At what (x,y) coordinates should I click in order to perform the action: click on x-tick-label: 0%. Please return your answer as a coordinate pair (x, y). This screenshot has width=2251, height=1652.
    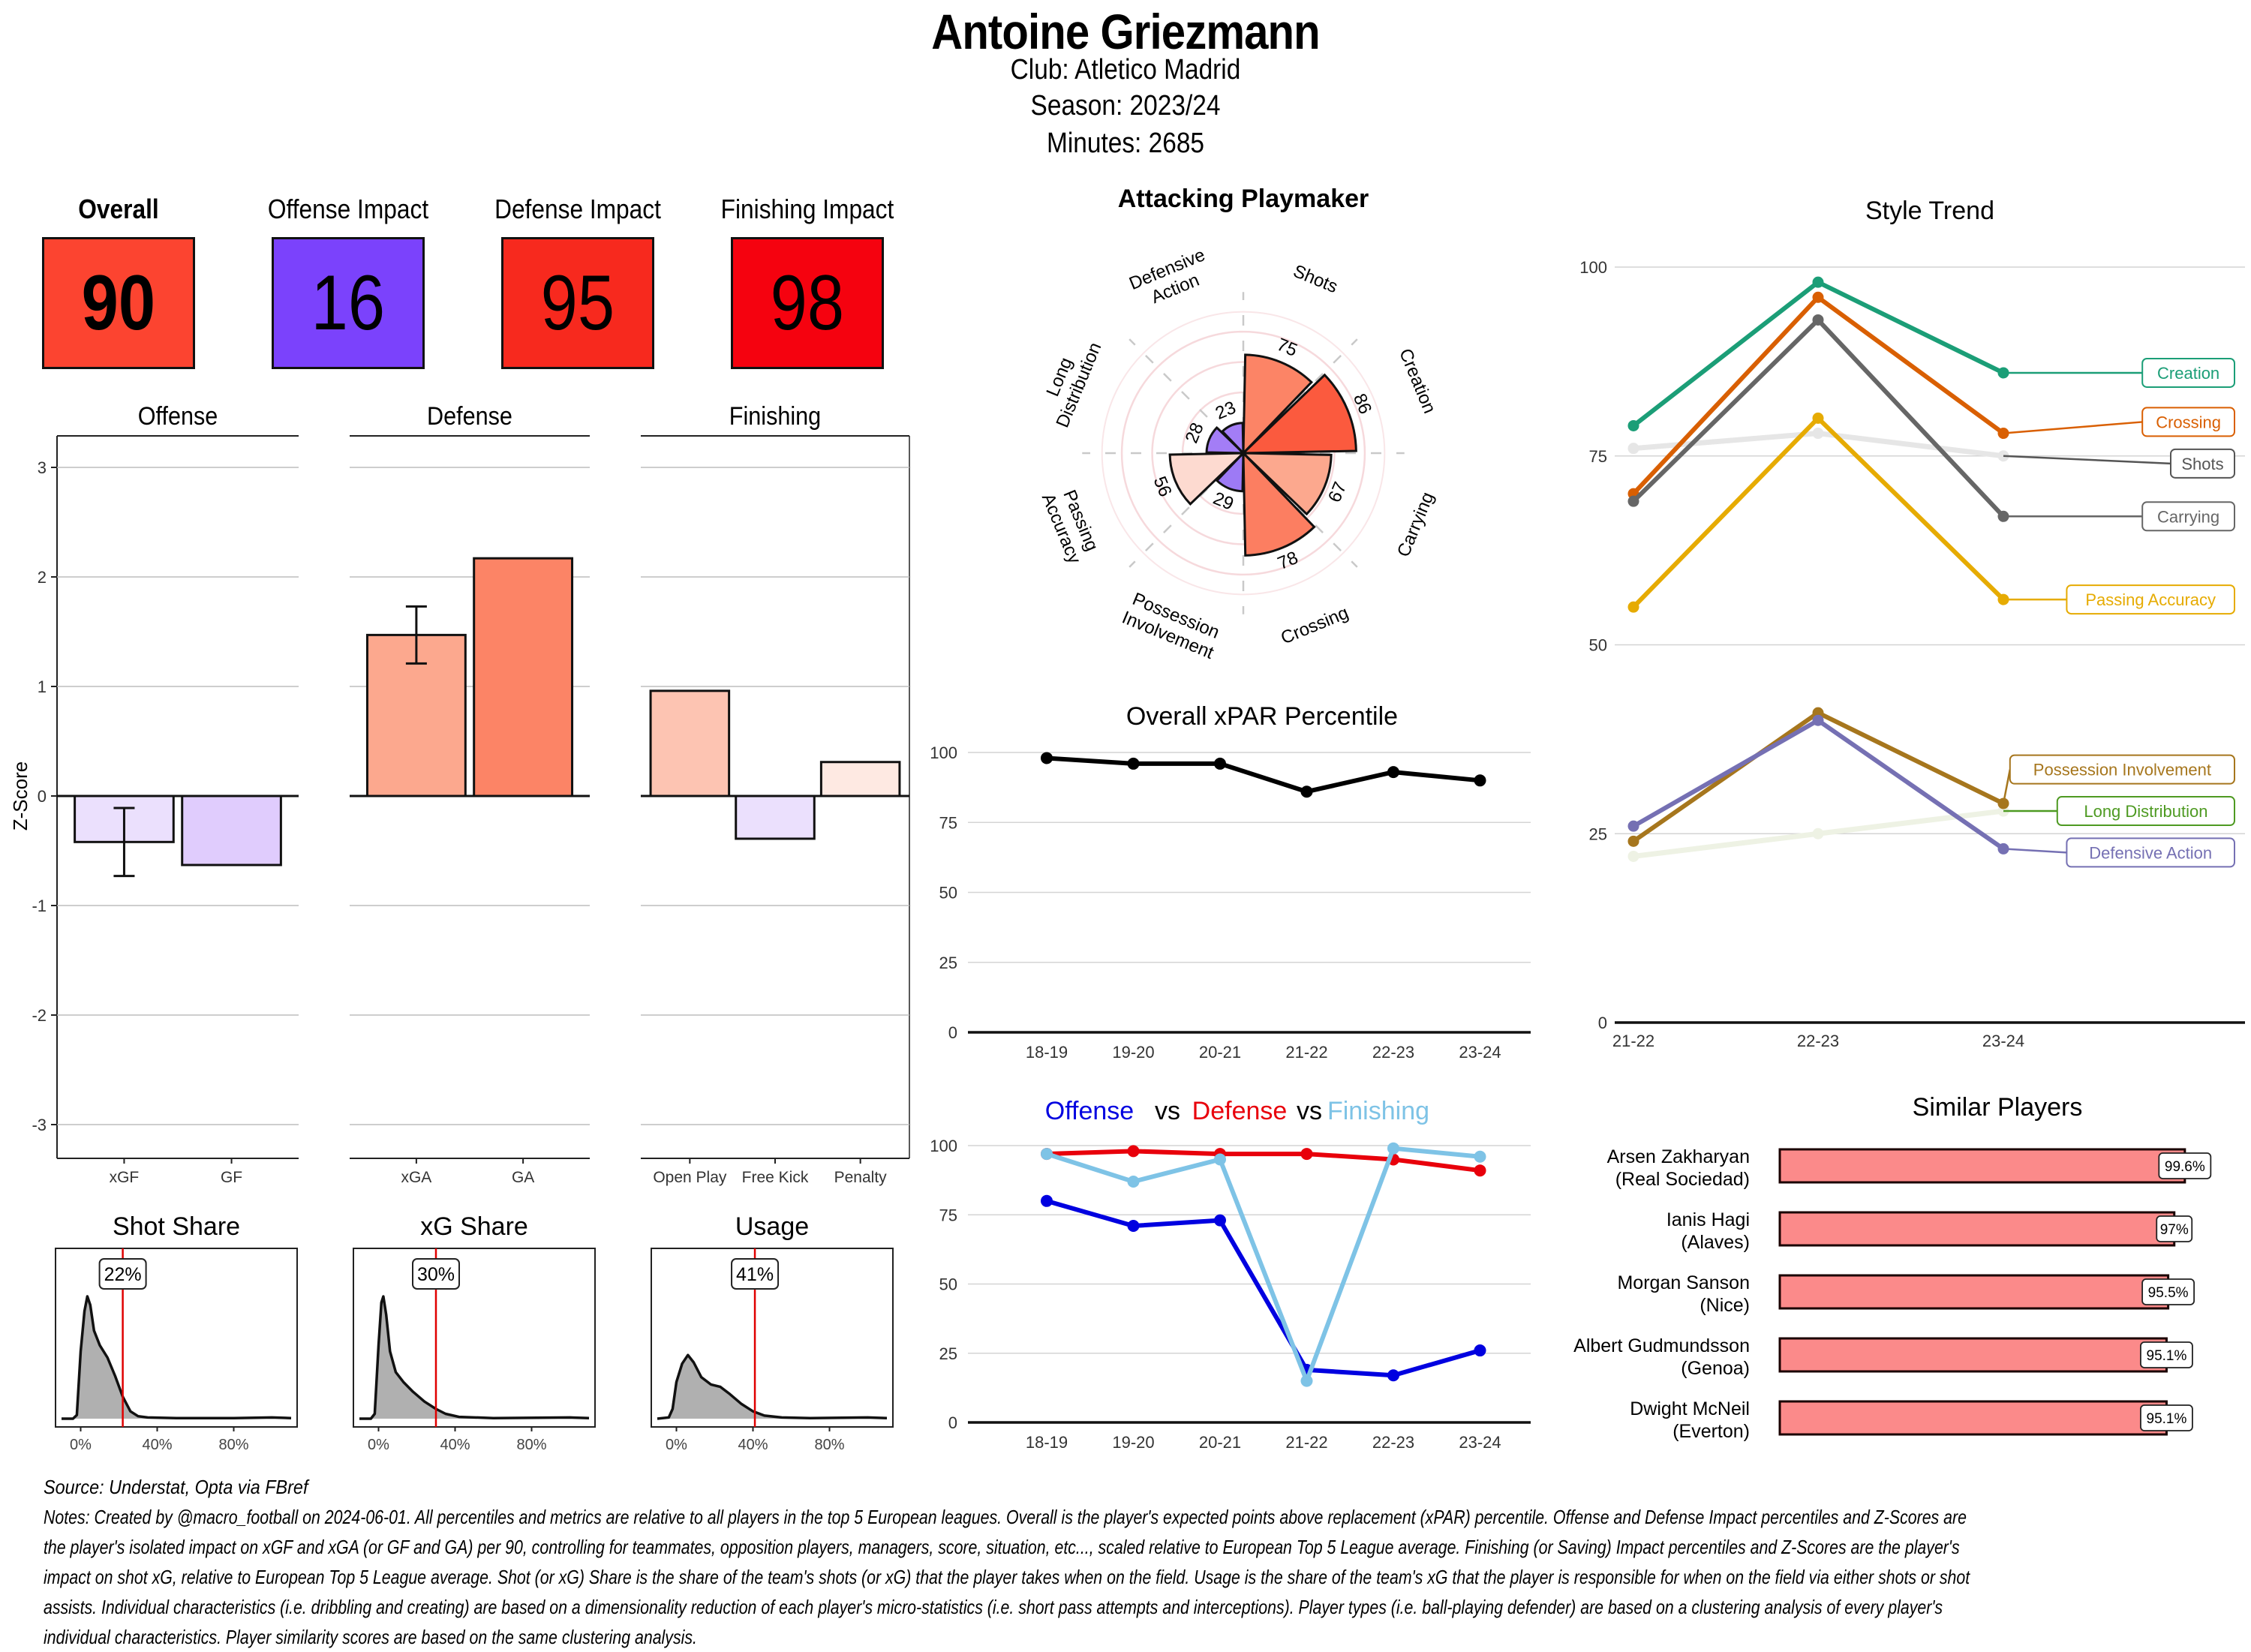
    Looking at the image, I should click on (676, 1445).